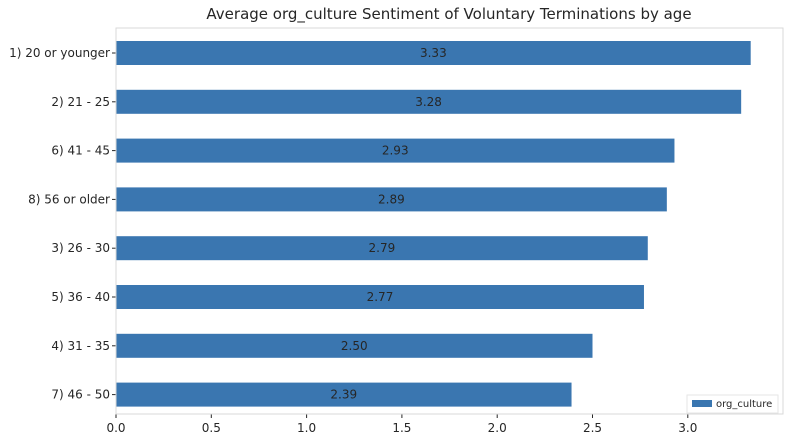 The image size is (795, 438). Describe the element at coordinates (80, 102) in the screenshot. I see `y-tick-label: 2) 21 - 25` at that location.